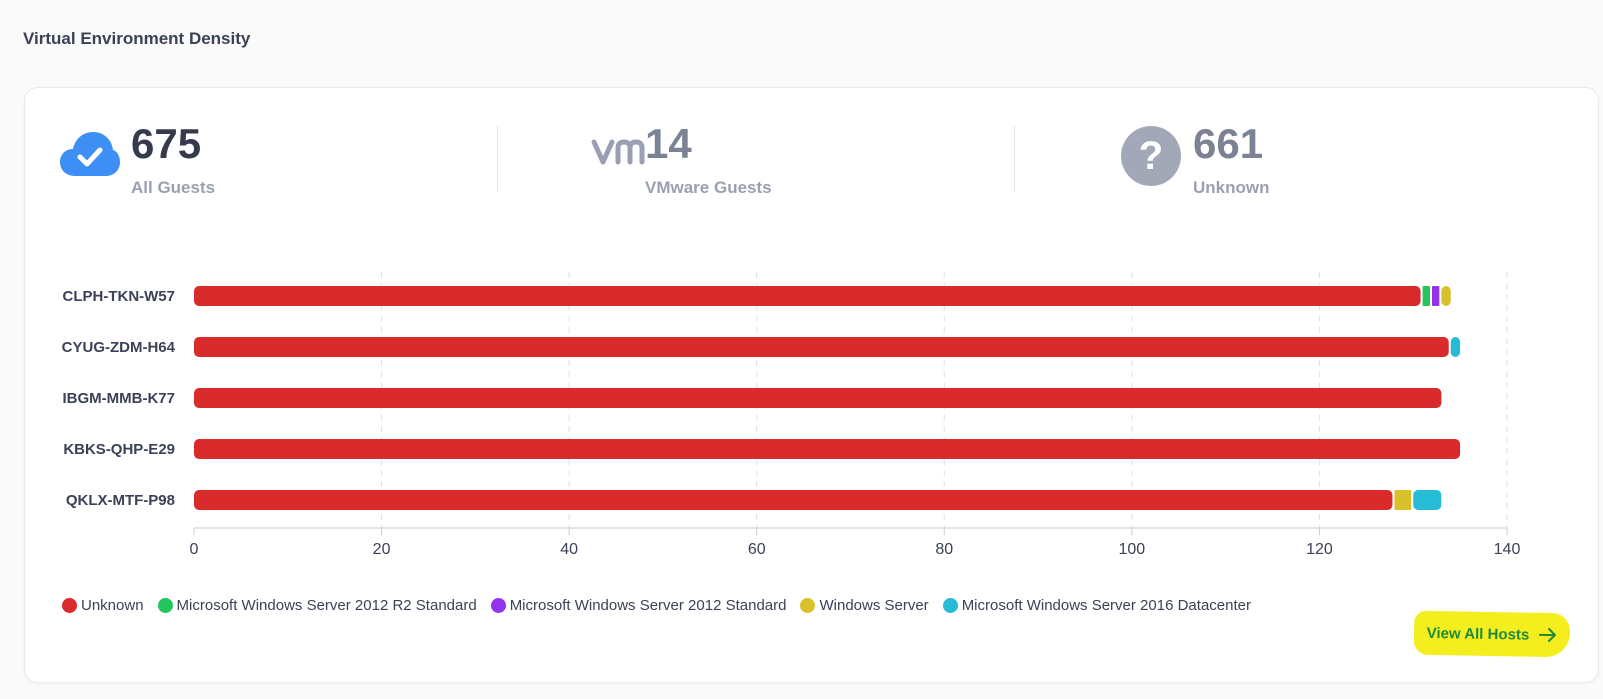 Image resolution: width=1603 pixels, height=699 pixels. Describe the element at coordinates (137, 38) in the screenshot. I see `section-title: Virtual Environment Density` at that location.